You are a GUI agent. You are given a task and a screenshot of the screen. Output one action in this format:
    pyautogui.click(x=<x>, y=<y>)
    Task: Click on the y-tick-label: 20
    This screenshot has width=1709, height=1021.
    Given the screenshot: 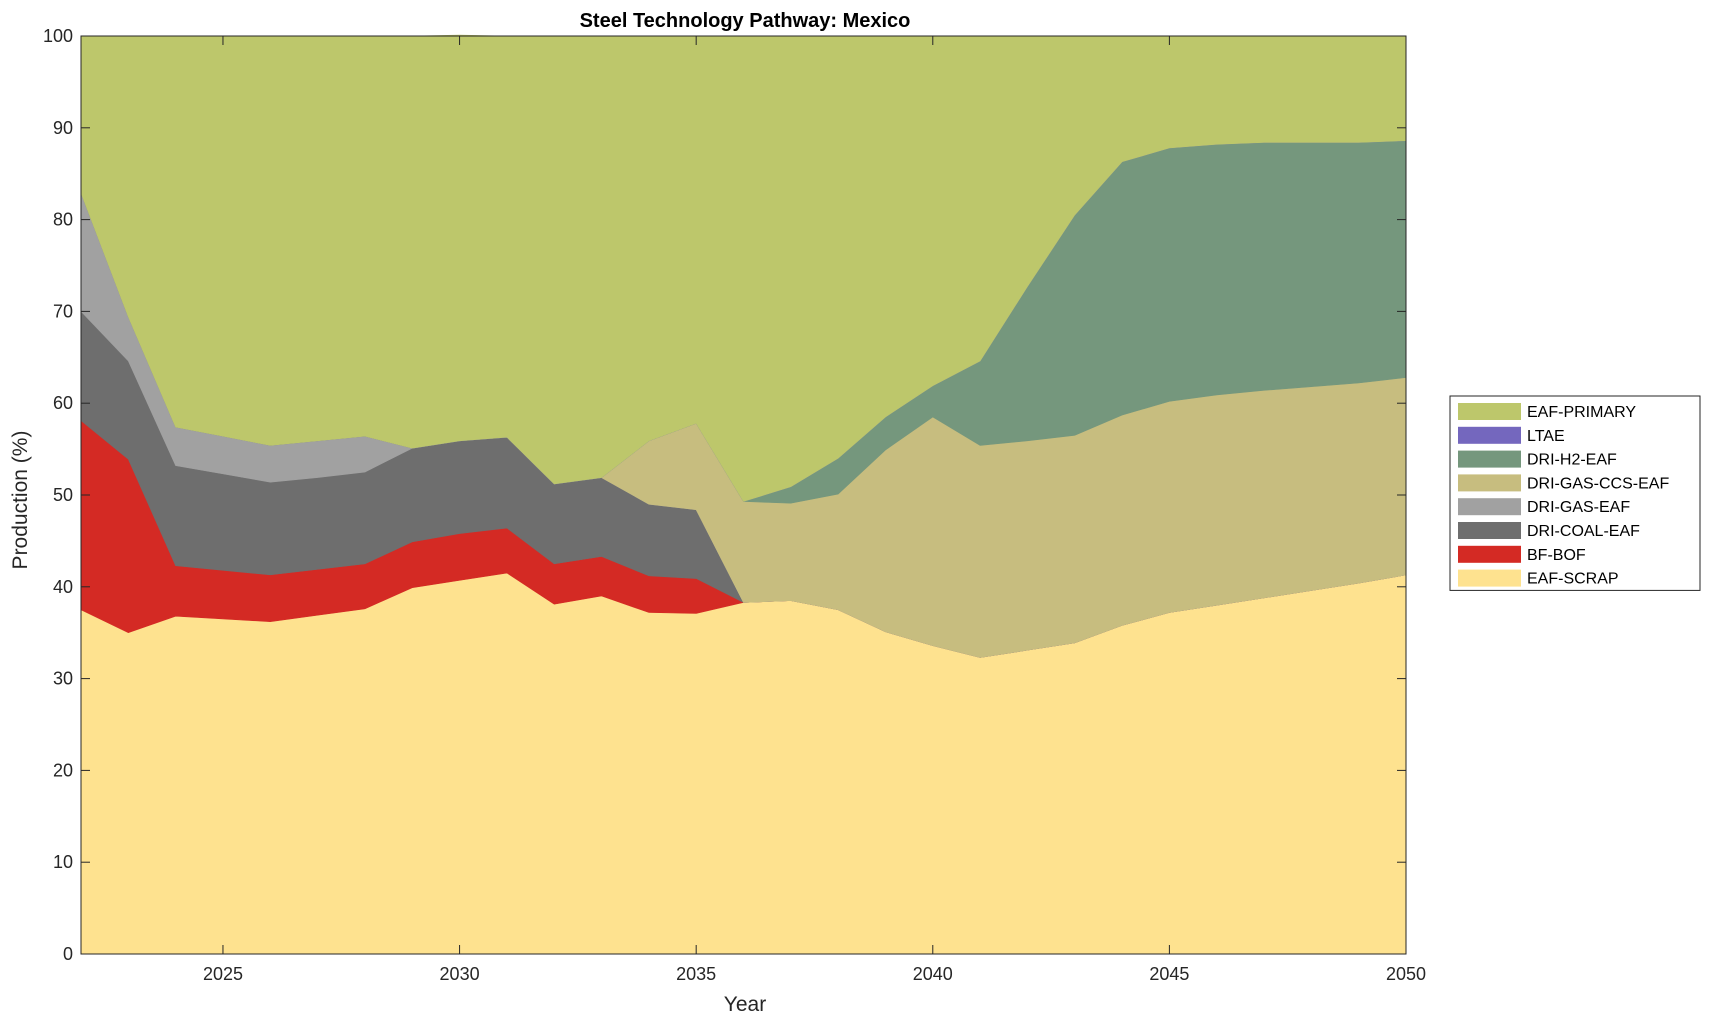 What is the action you would take?
    pyautogui.click(x=63, y=770)
    